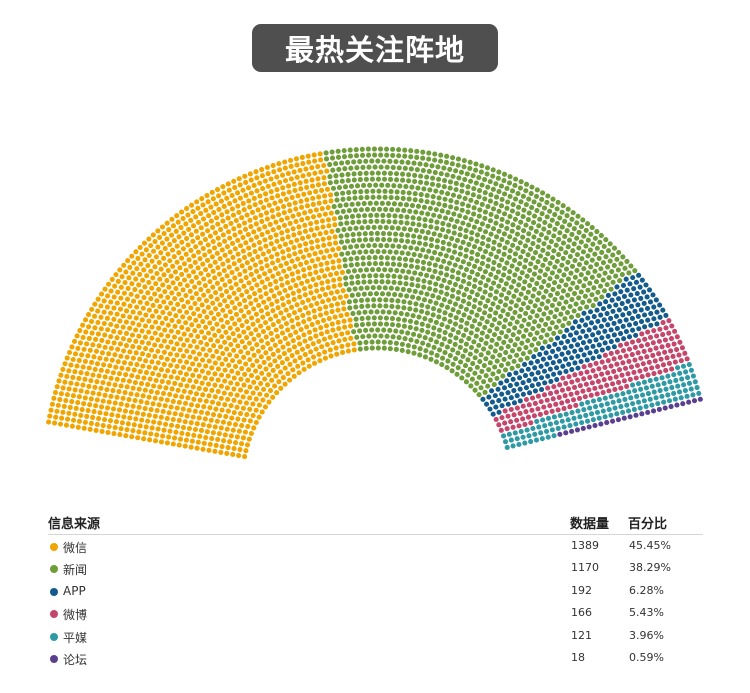 This screenshot has width=750, height=693. I want to click on legend-row: 微信 1389 45.45%, so click(375, 546).